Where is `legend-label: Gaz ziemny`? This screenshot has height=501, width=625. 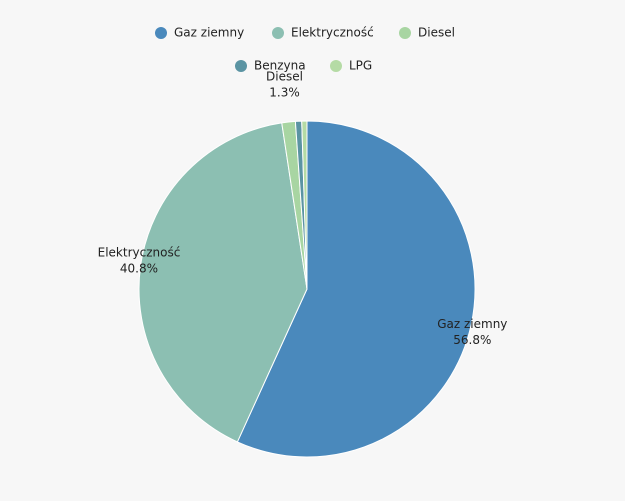 legend-label: Gaz ziemny is located at coordinates (209, 33).